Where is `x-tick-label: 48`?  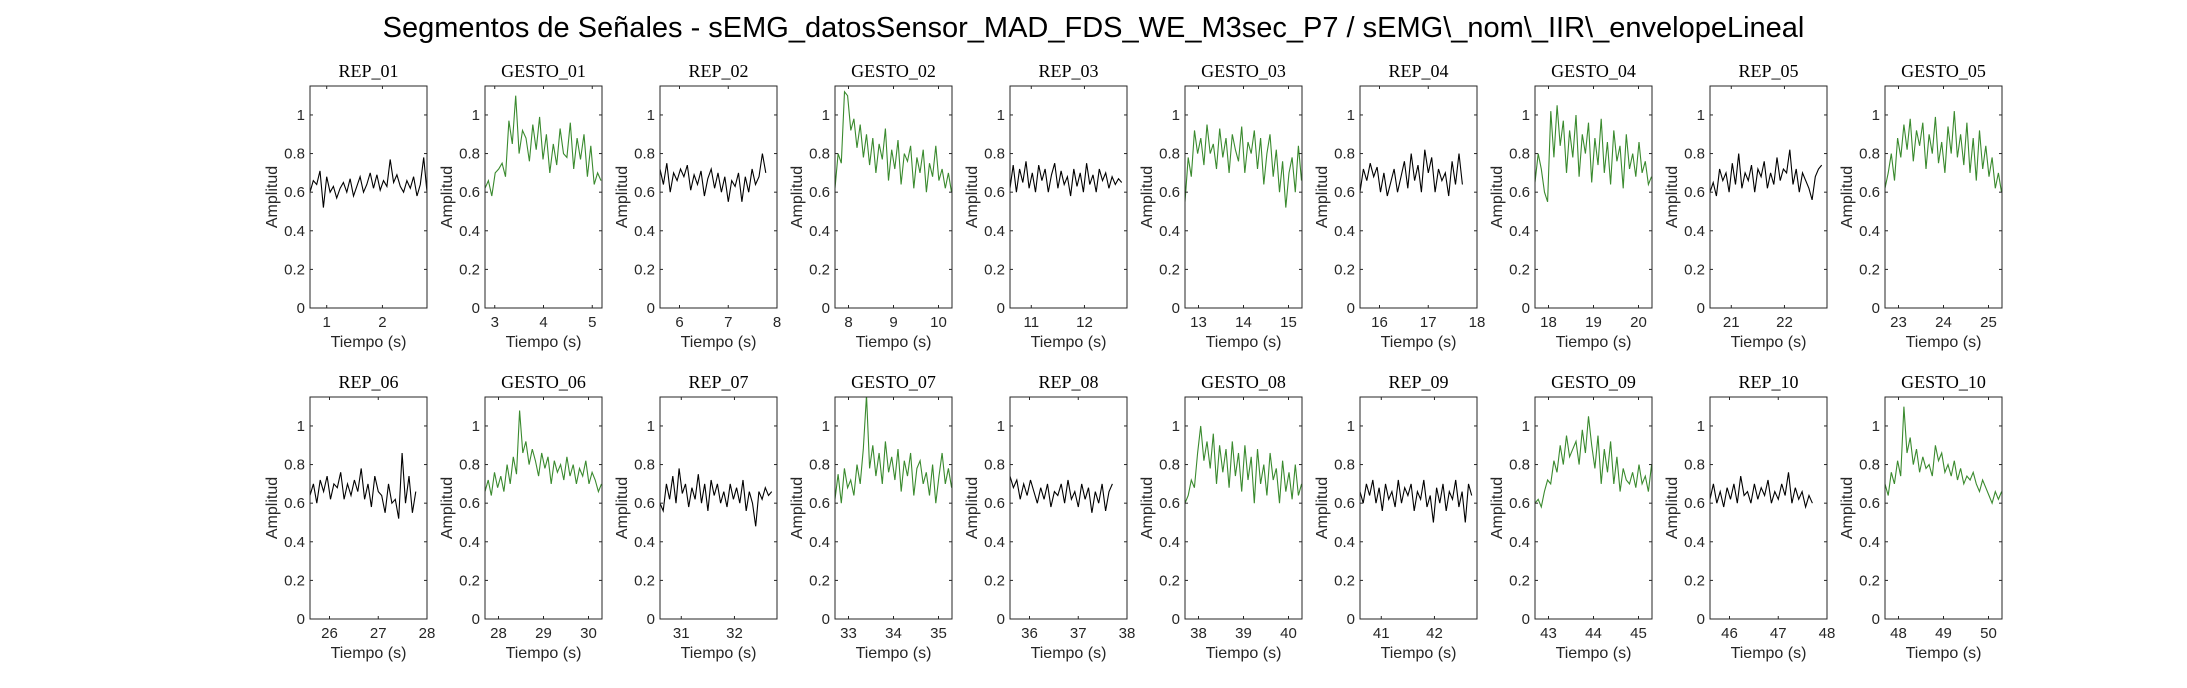
x-tick-label: 48 is located at coordinates (1827, 633).